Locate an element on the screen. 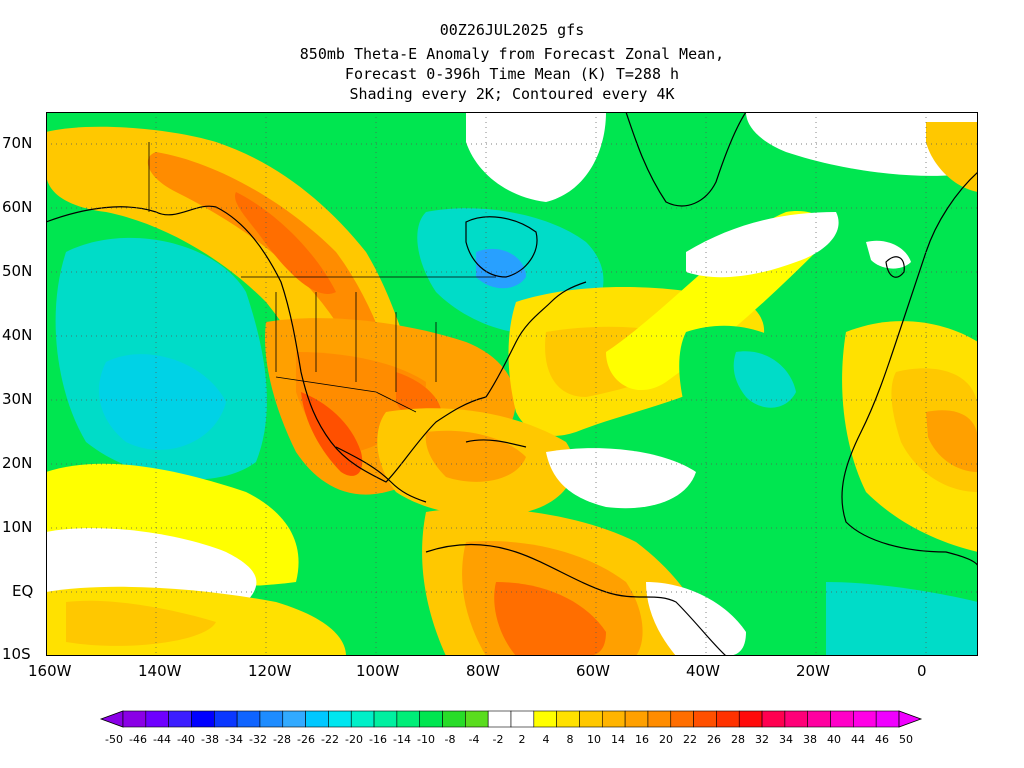 The width and height of the screenshot is (1024, 768). hudson-bay-coastline is located at coordinates (501, 247).